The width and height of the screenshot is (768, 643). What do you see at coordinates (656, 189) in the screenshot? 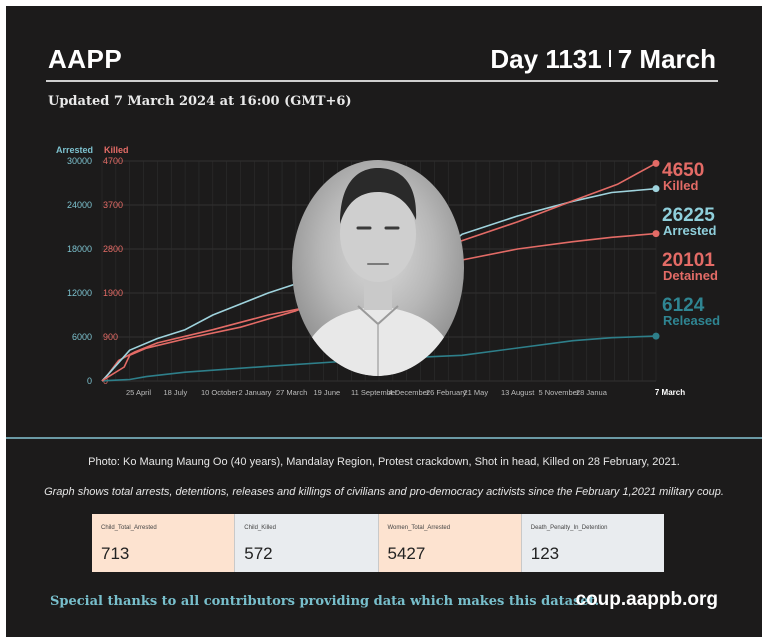
I see `end-marker-arrested` at bounding box center [656, 189].